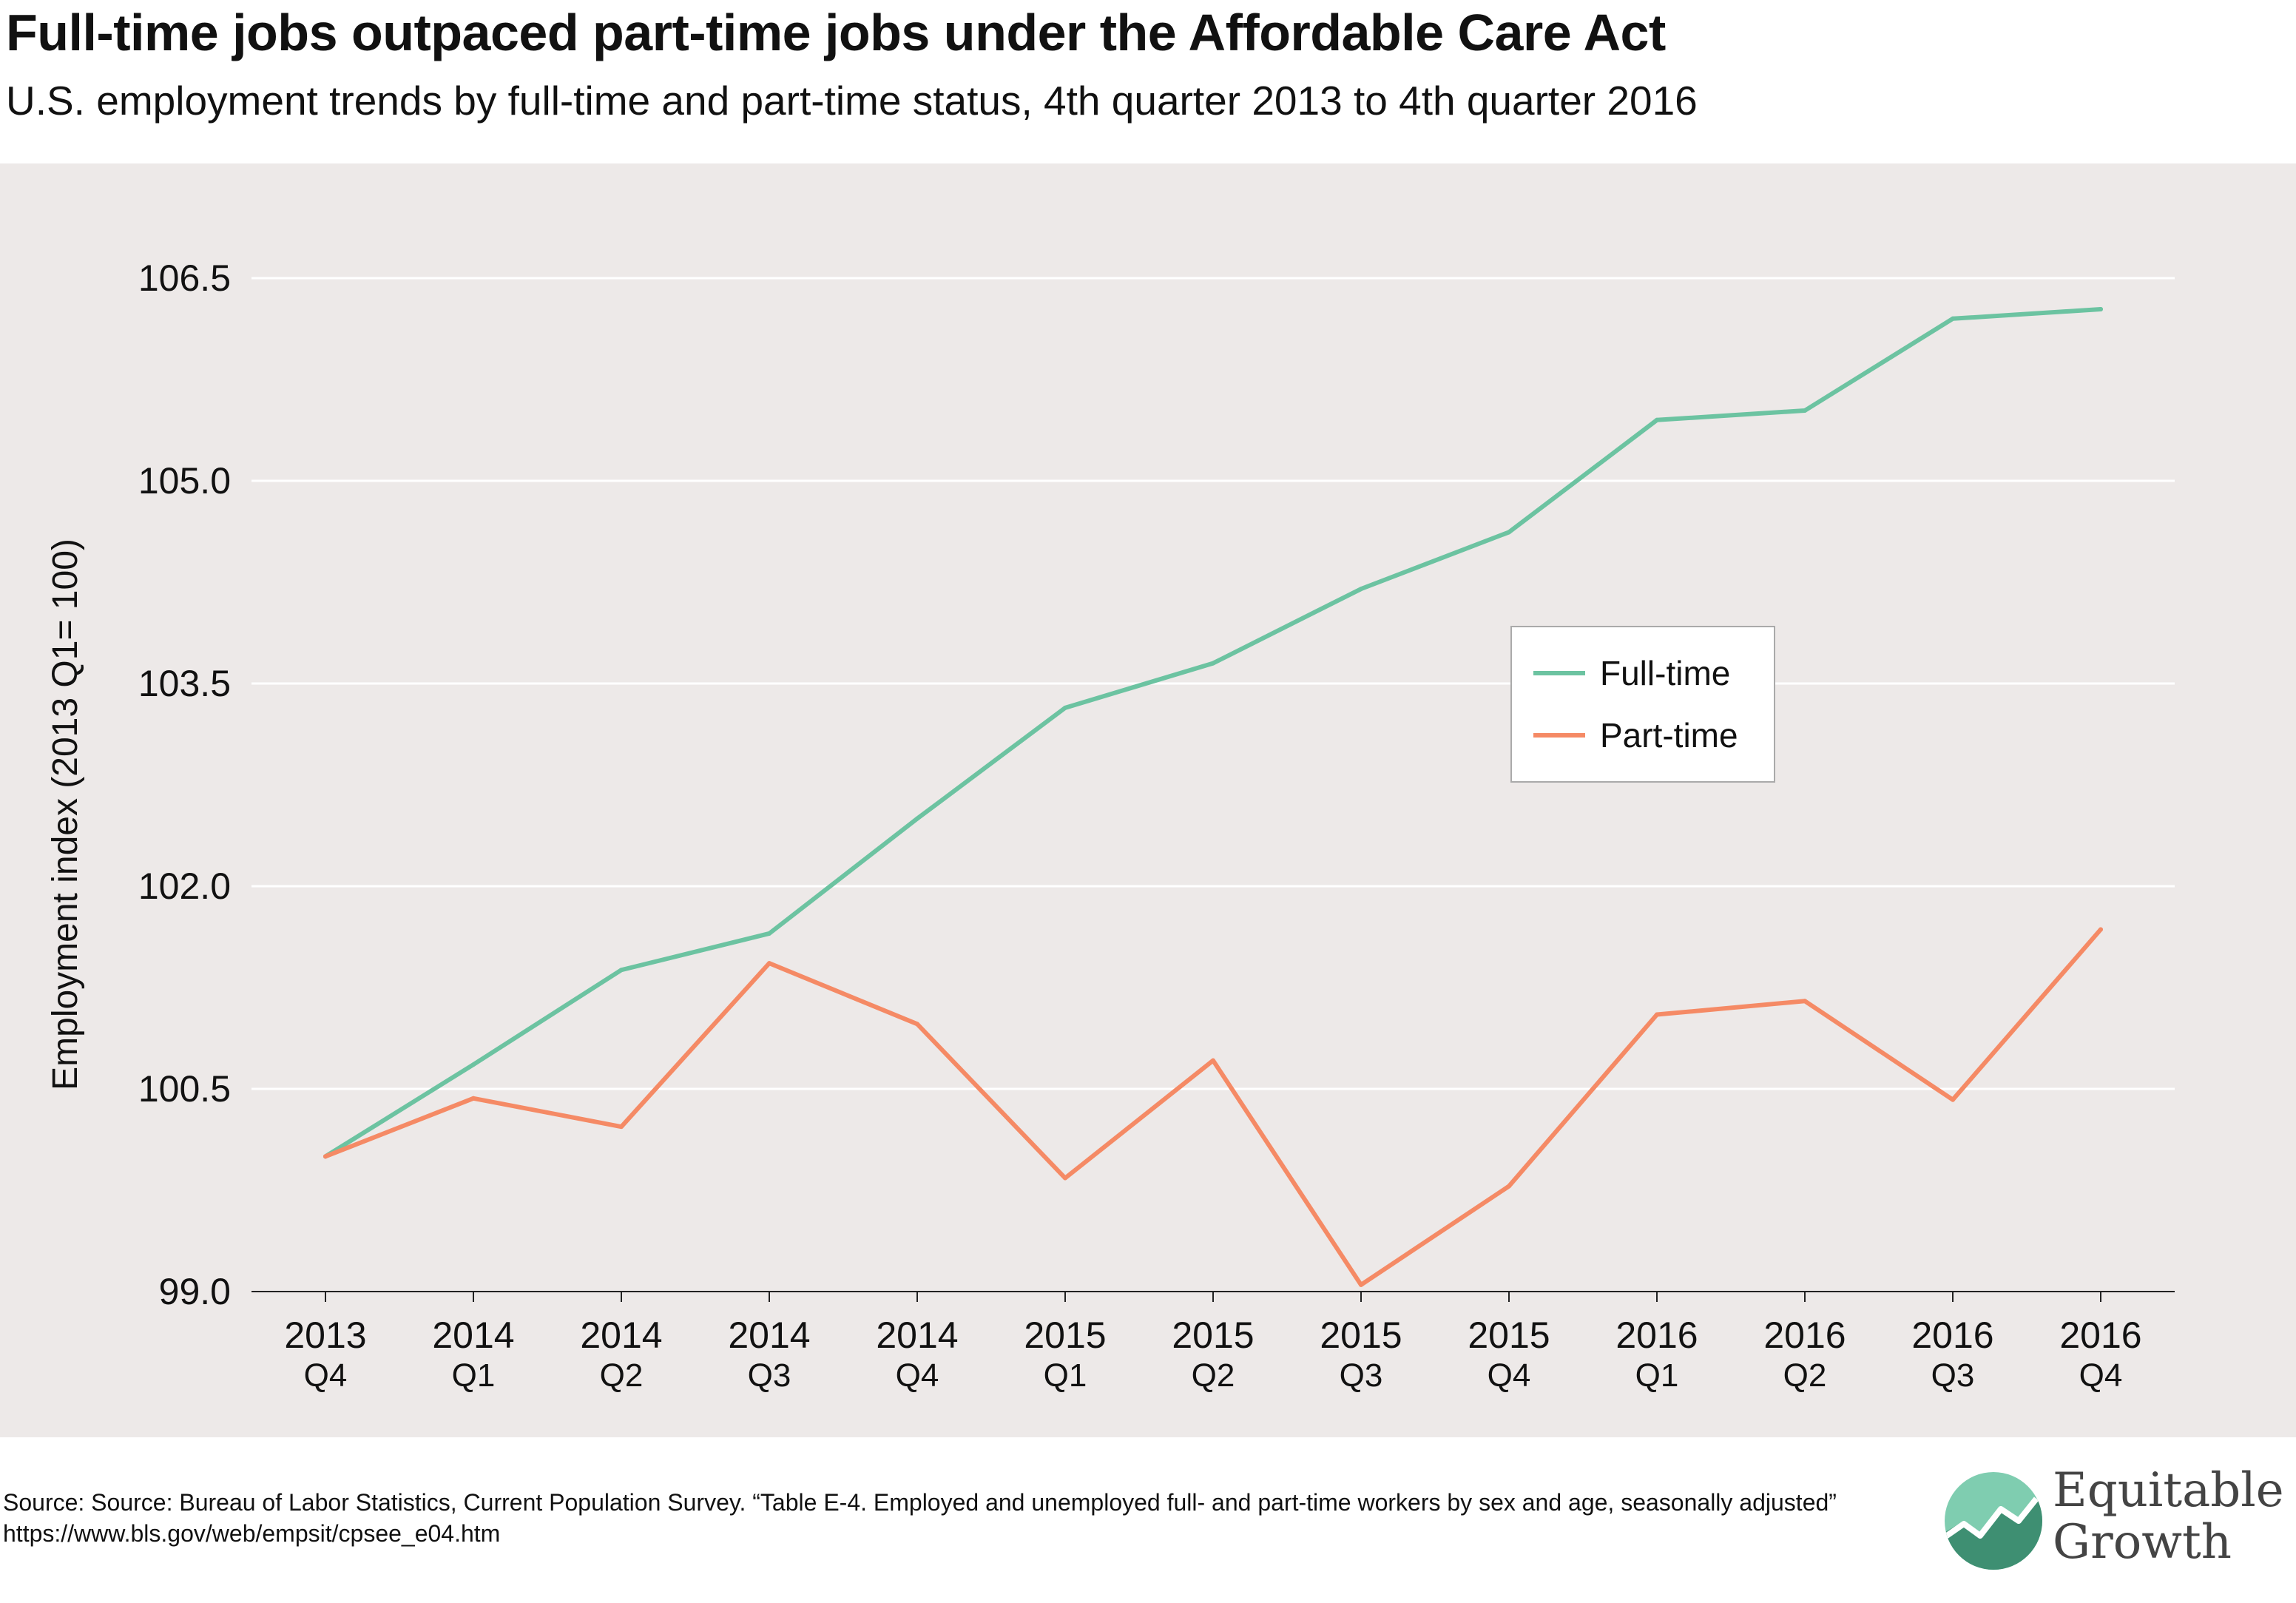 The image size is (2296, 1603). What do you see at coordinates (184, 278) in the screenshot?
I see `y-tick-label: 106.5` at bounding box center [184, 278].